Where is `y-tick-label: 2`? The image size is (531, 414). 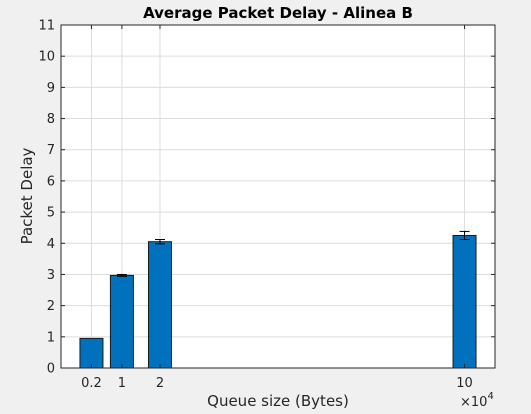 y-tick-label: 2 is located at coordinates (51, 306).